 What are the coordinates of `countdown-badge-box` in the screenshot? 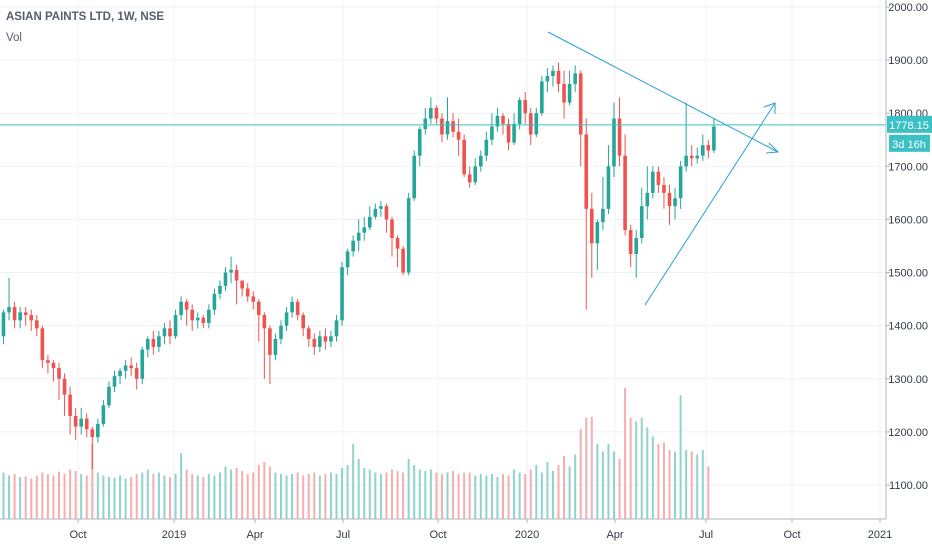 It's located at (909, 143).